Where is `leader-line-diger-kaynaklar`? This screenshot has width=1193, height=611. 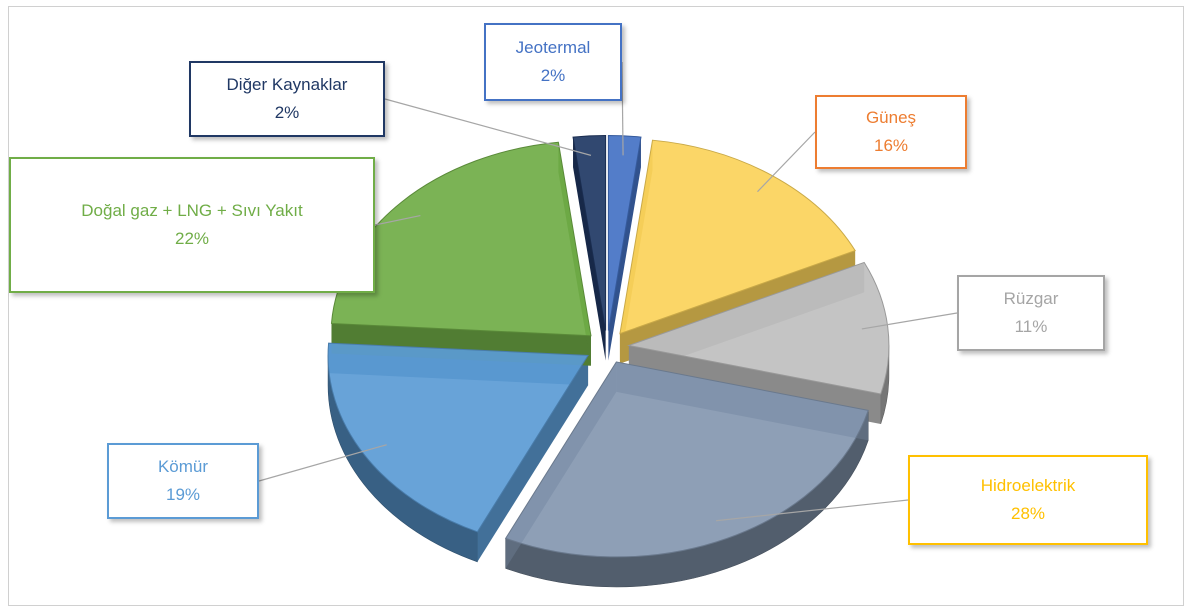 leader-line-diger-kaynaklar is located at coordinates (488, 127).